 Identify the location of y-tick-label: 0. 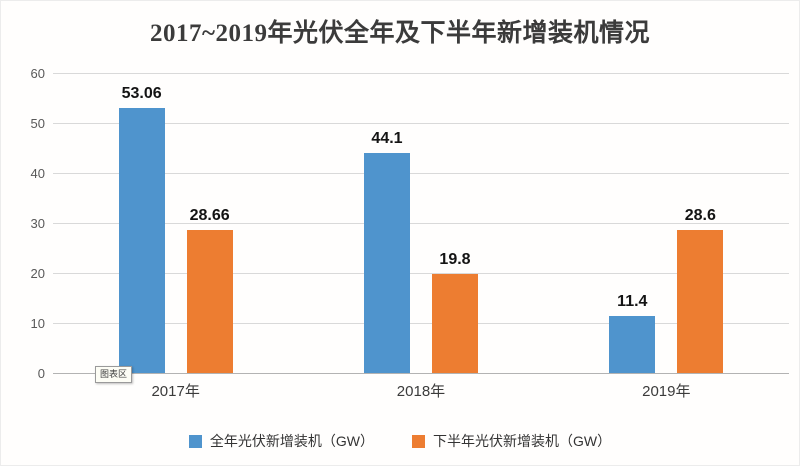
(41, 373).